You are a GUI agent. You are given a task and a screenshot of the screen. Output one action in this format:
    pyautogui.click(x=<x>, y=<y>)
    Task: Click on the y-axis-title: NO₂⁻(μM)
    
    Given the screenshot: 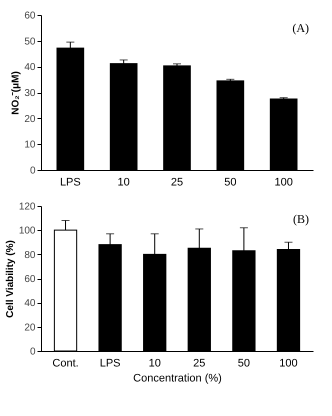 What is the action you would take?
    pyautogui.click(x=16, y=93)
    